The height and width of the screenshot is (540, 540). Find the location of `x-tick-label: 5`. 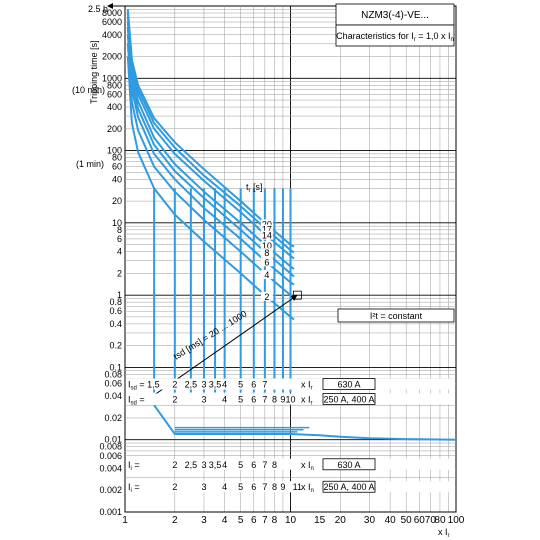

x-tick-label: 5 is located at coordinates (241, 520).